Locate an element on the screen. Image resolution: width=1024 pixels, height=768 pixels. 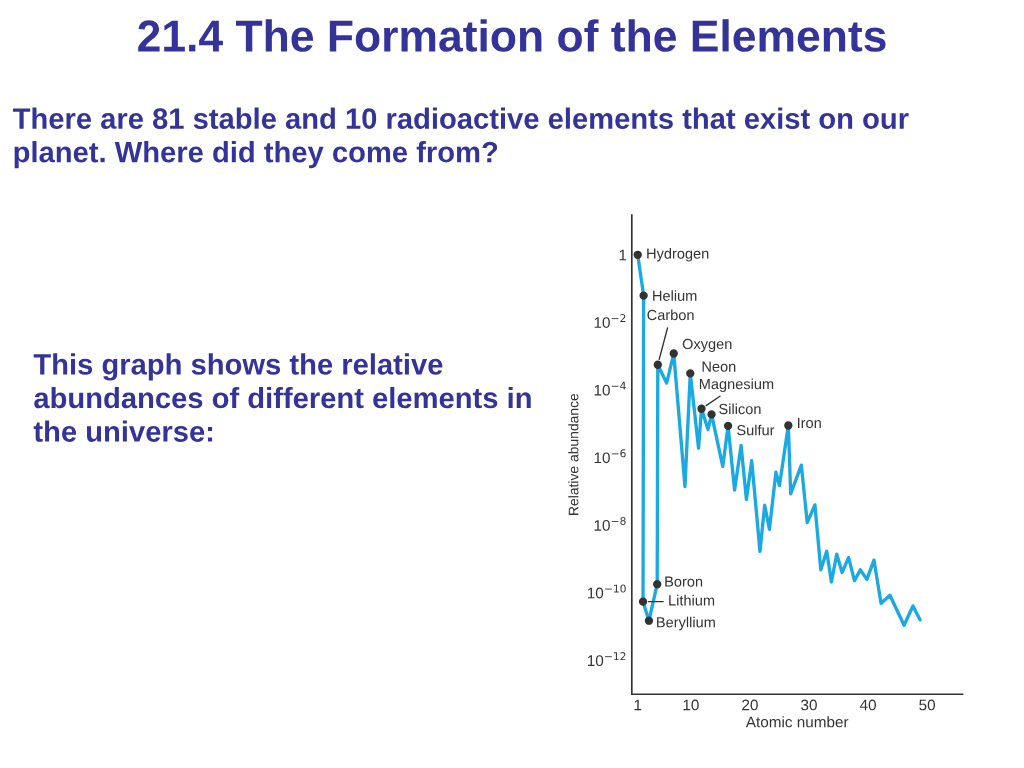
annotation: Beryllium is located at coordinates (686, 623).